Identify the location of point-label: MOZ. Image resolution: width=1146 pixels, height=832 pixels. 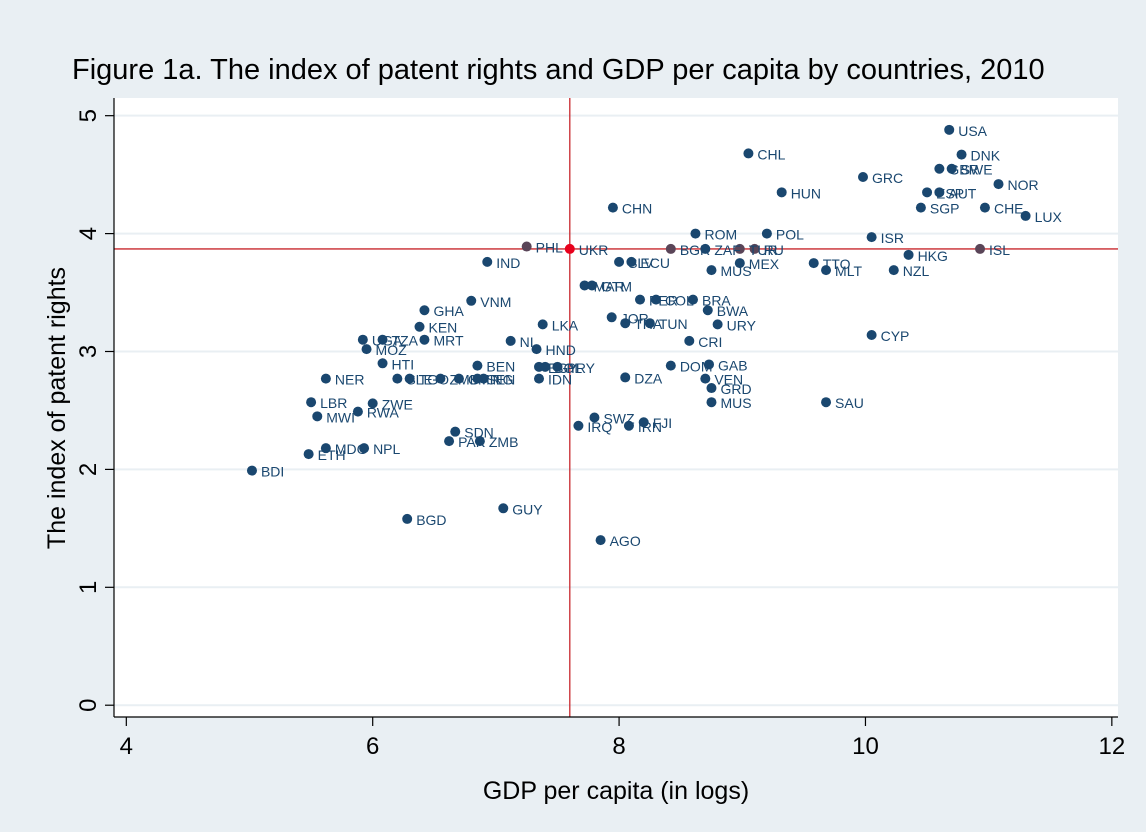
(392, 350).